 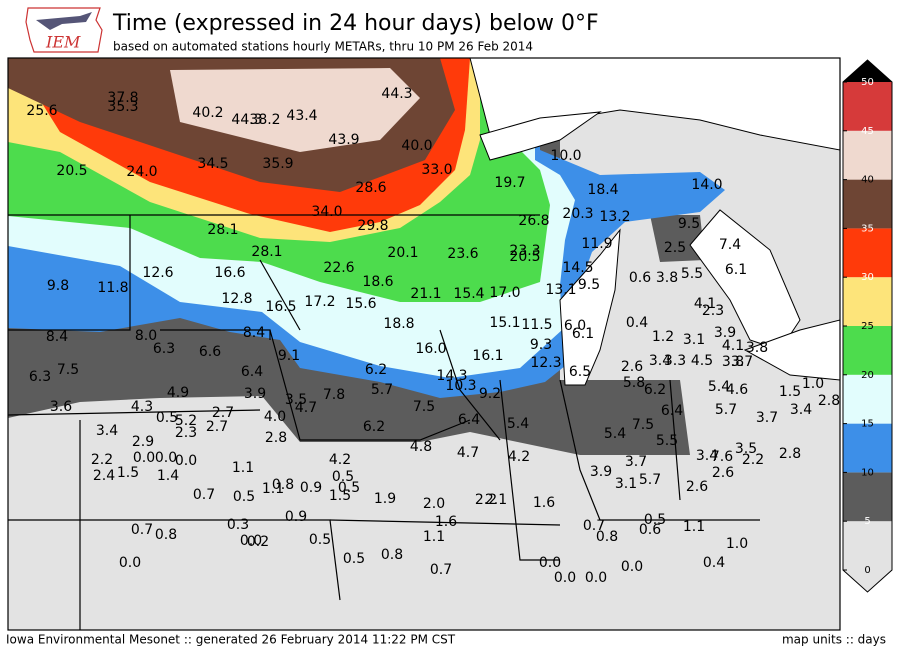 What do you see at coordinates (280, 307) in the screenshot?
I see `station-value: 16.5` at bounding box center [280, 307].